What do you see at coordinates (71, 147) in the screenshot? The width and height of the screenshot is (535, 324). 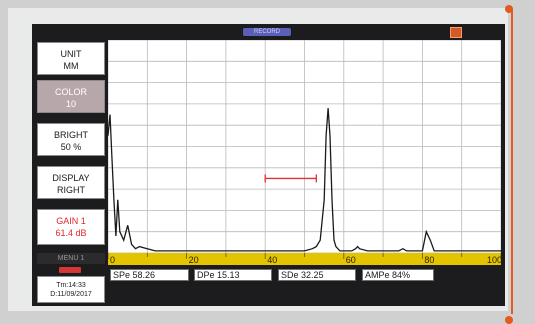 I see `bright-value: 50 %` at bounding box center [71, 147].